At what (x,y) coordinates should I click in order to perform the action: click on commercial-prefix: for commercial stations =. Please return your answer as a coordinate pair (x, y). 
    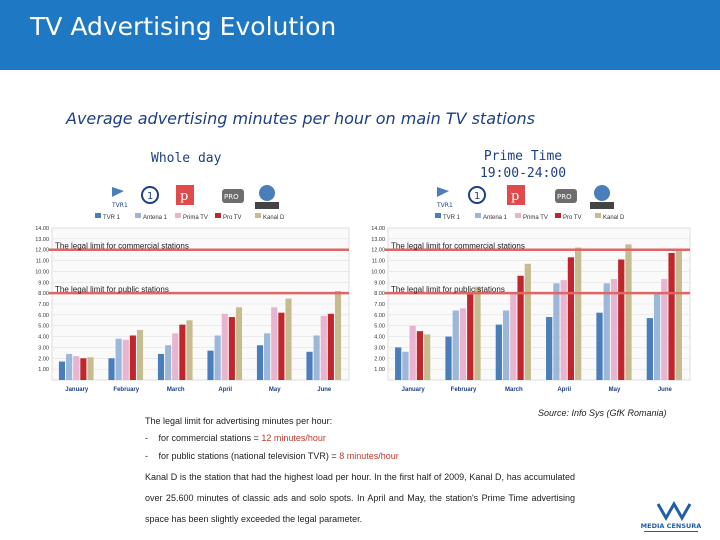
    Looking at the image, I should click on (210, 438).